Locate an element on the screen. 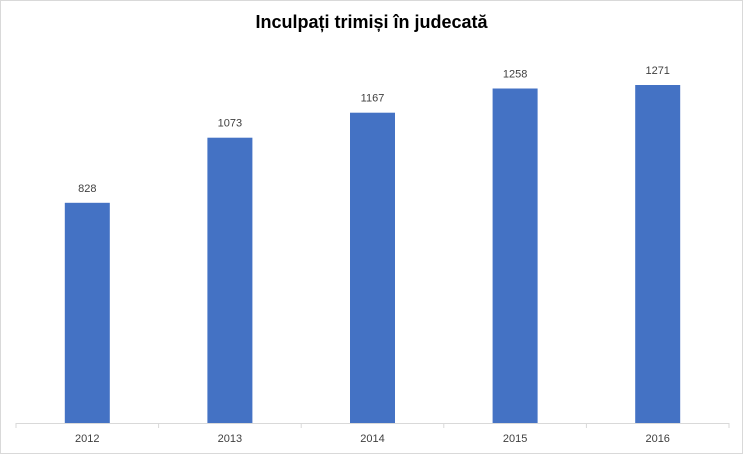 The image size is (743, 454). tick-label-2014: 2014 is located at coordinates (372, 439).